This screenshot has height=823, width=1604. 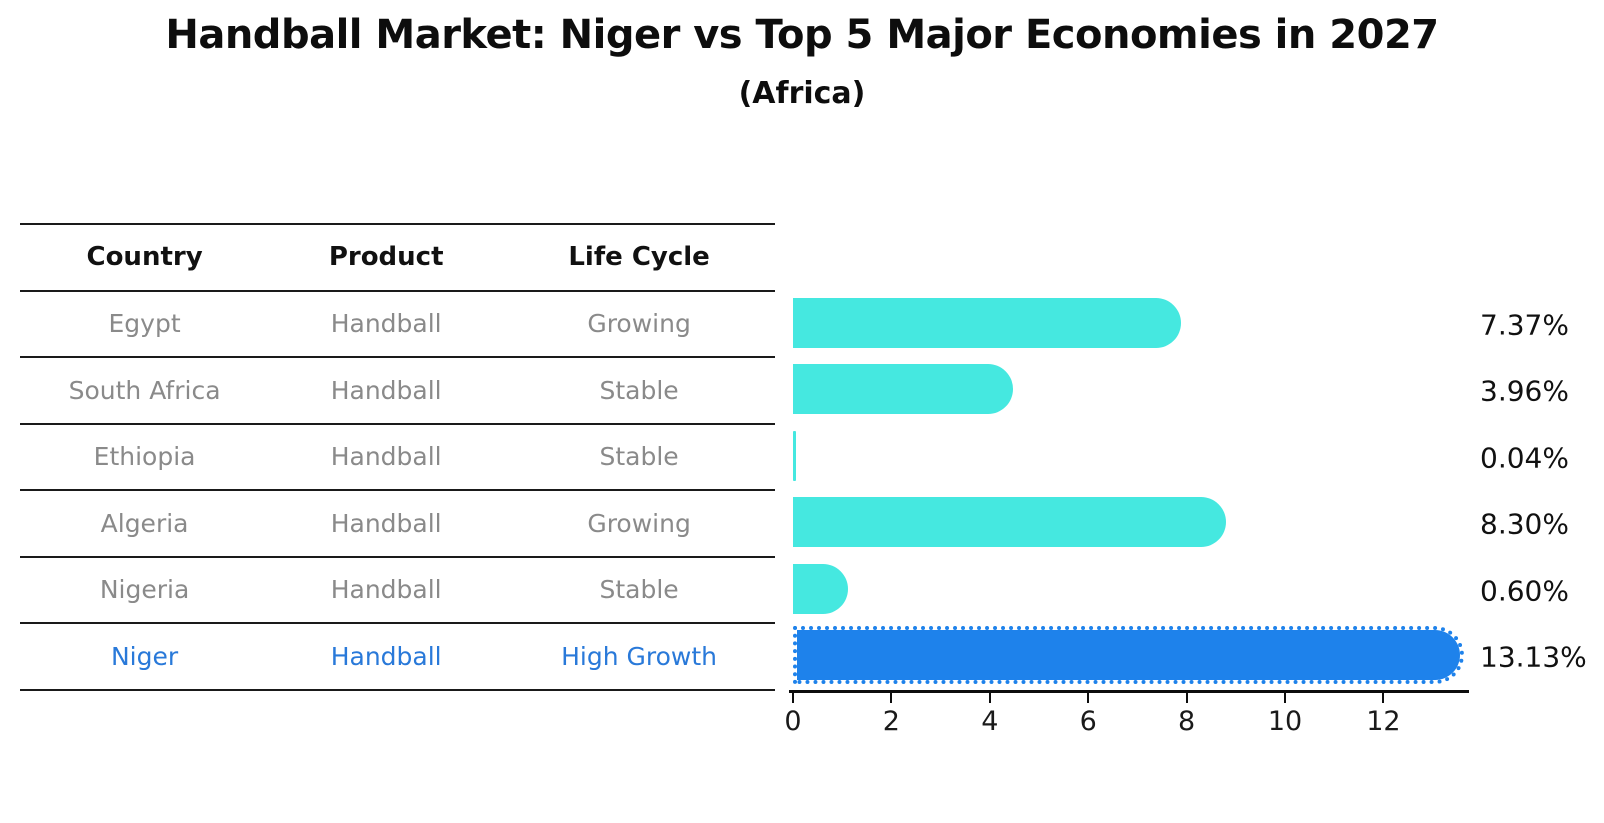 I want to click on table-row: Algeria Handball Growing, so click(x=397, y=524).